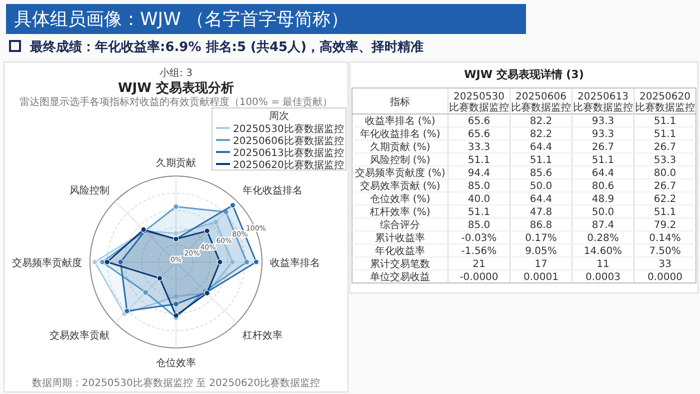 The height and width of the screenshot is (394, 700). What do you see at coordinates (603, 225) in the screenshot?
I see `data-label: 87.4` at bounding box center [603, 225].